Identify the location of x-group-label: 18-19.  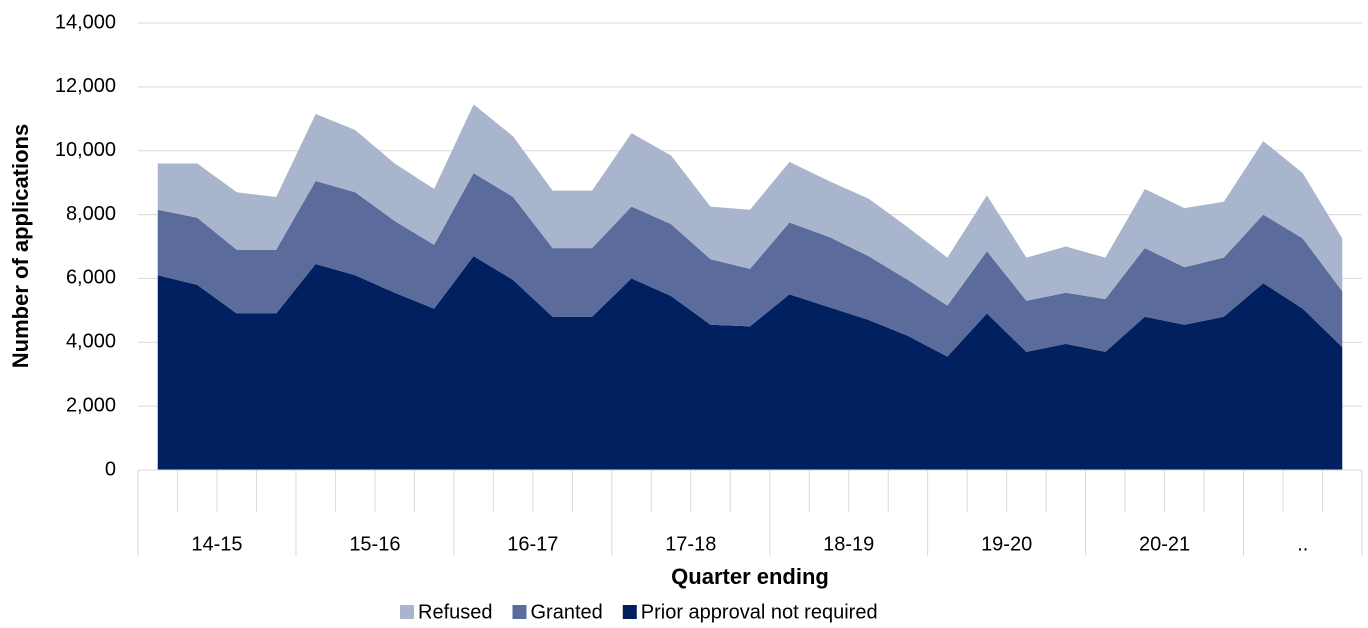
(848, 544).